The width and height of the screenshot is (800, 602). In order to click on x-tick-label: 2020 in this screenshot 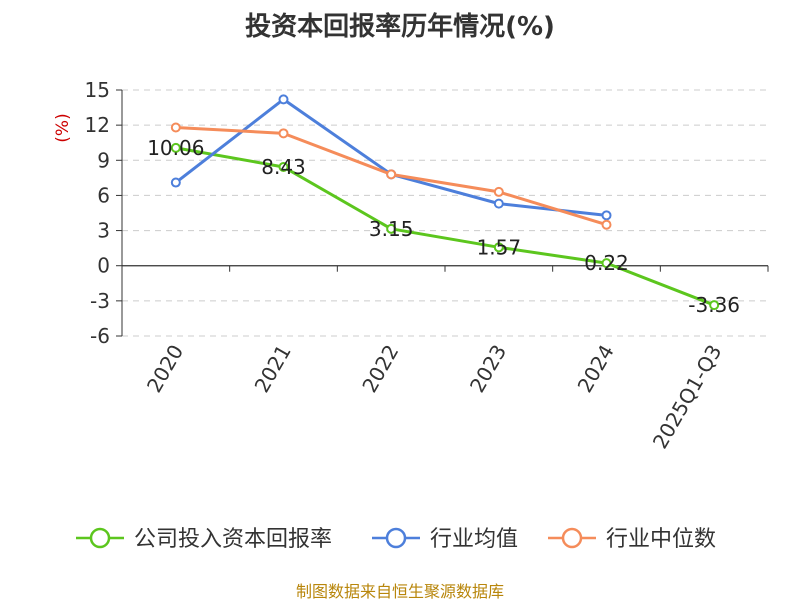, I will do `click(165, 369)`.